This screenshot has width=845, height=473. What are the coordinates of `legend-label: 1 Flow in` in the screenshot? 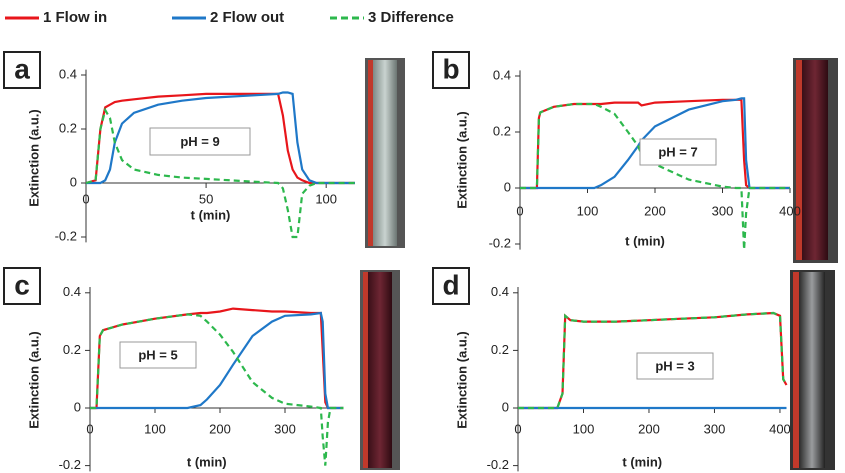 It's located at (75, 17).